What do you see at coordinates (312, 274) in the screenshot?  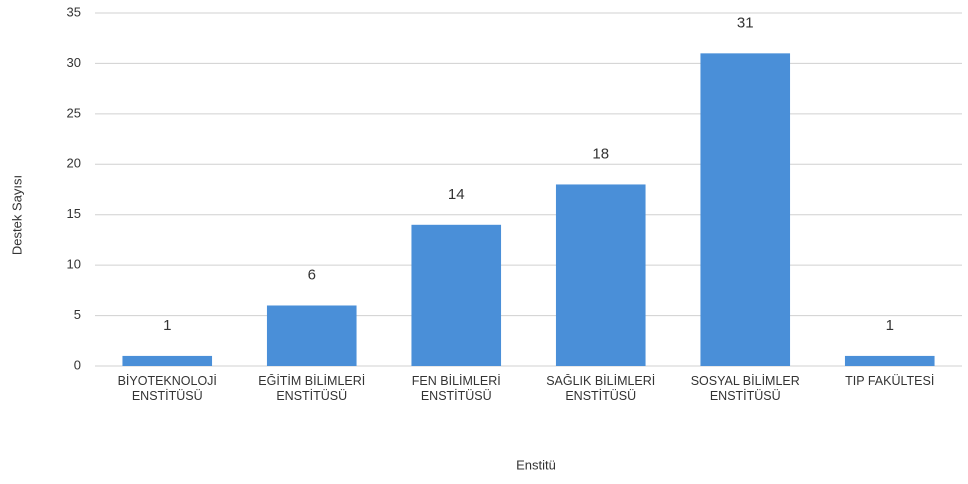 I see `value-label: 6` at bounding box center [312, 274].